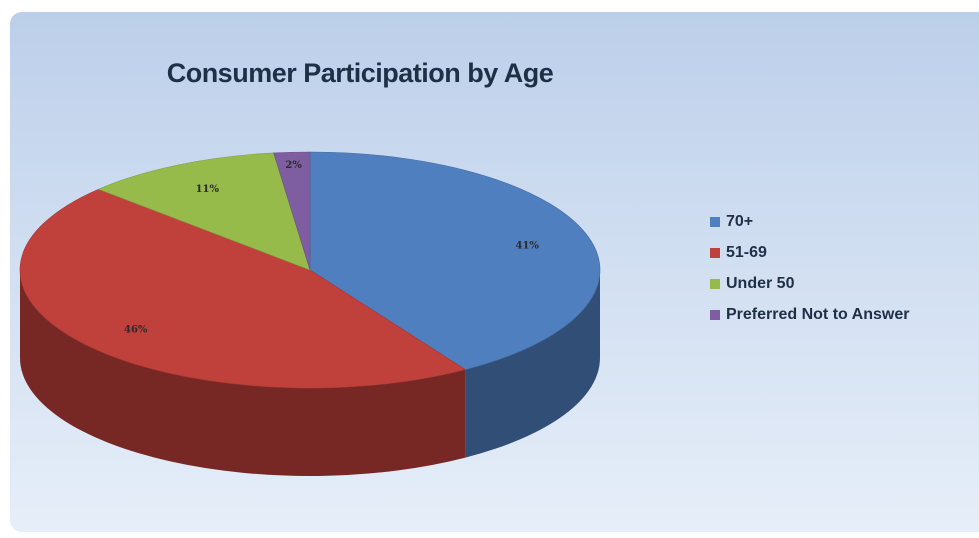 Image resolution: width=979 pixels, height=538 pixels. I want to click on pie-slice-preferred-not-to-answer, so click(292, 211).